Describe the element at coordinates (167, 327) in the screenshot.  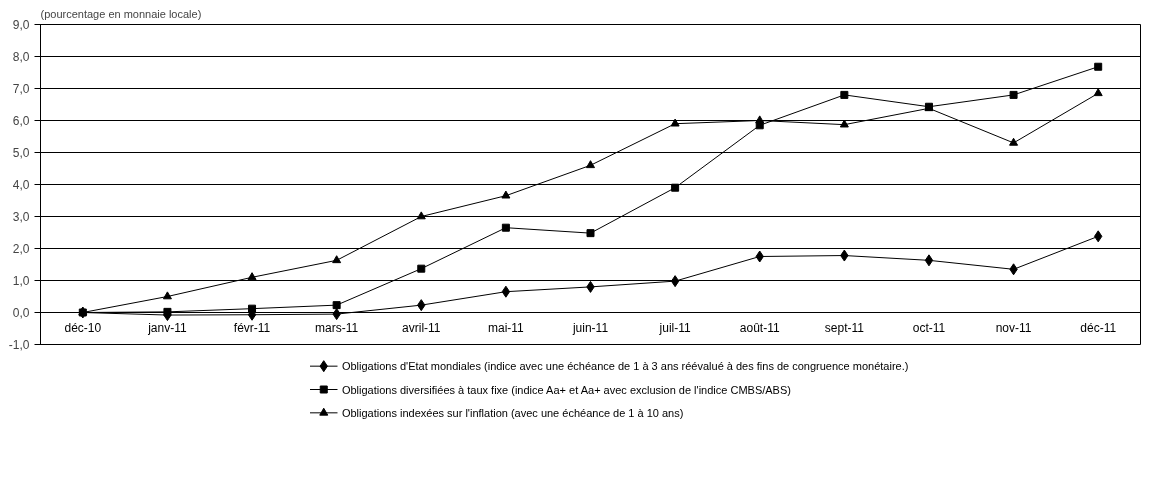
I see `x-tick-label: janv-11` at that location.